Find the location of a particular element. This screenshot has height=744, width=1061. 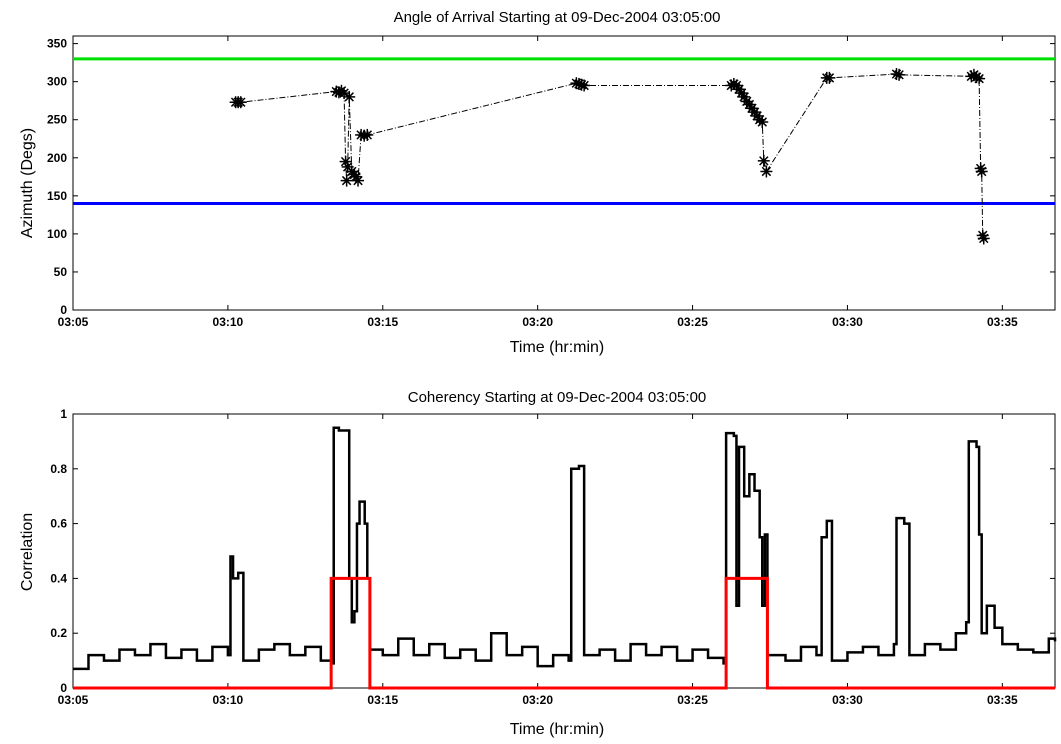

coherency-x-tick-label: 03:10 is located at coordinates (228, 700).